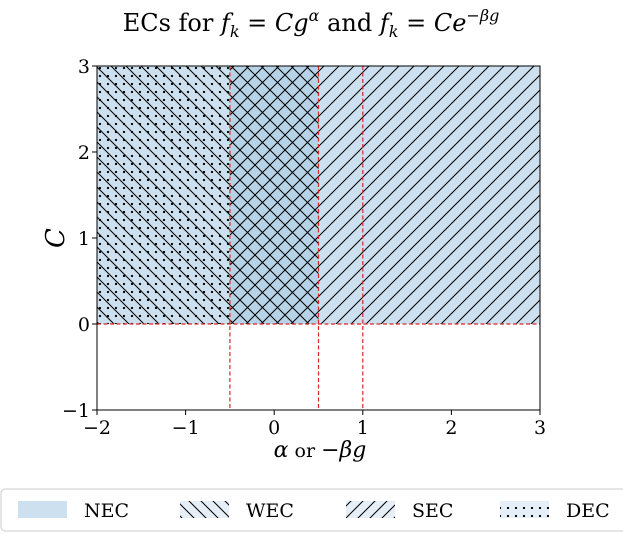 The height and width of the screenshot is (534, 623). Describe the element at coordinates (186, 428) in the screenshot. I see `x-tick-label: −1` at that location.